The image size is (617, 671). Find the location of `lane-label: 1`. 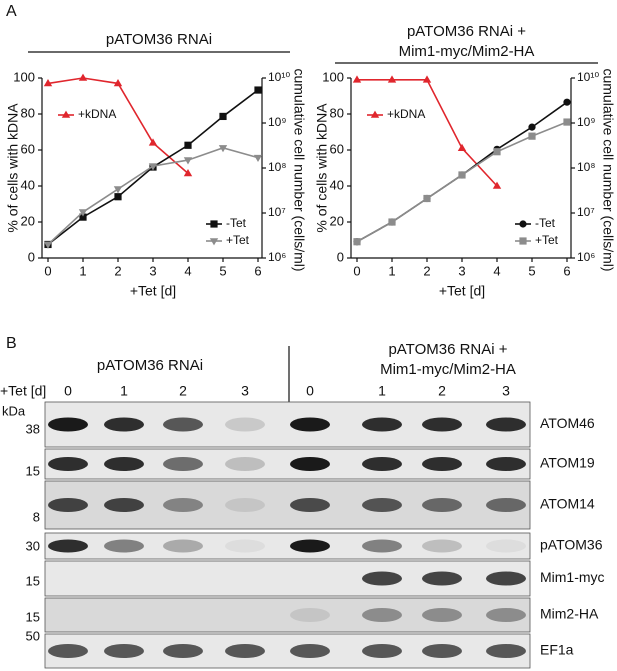

lane-label: 1 is located at coordinates (382, 391).